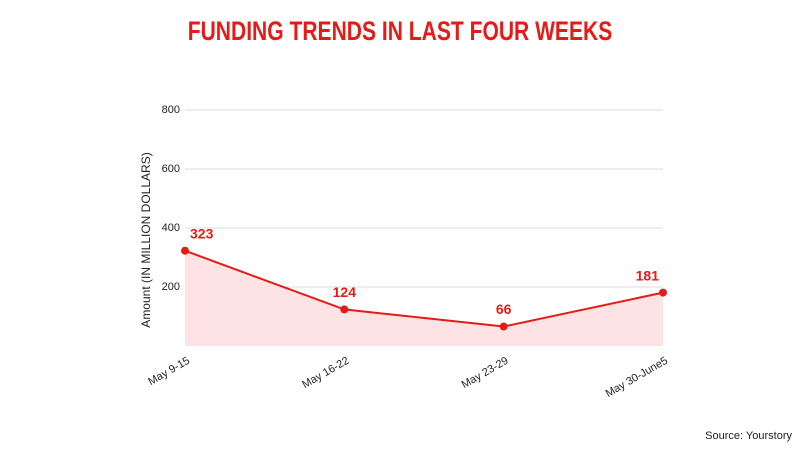 The image size is (800, 450). I want to click on x-tick-label: May 9-15, so click(169, 371).